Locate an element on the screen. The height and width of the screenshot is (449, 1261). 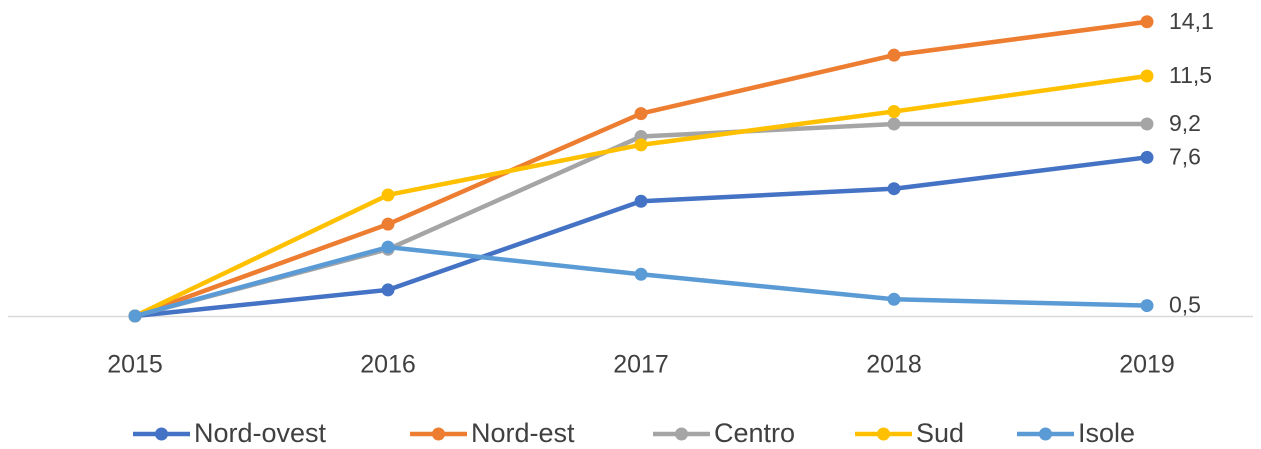
data-label: 0,5 is located at coordinates (1185, 305).